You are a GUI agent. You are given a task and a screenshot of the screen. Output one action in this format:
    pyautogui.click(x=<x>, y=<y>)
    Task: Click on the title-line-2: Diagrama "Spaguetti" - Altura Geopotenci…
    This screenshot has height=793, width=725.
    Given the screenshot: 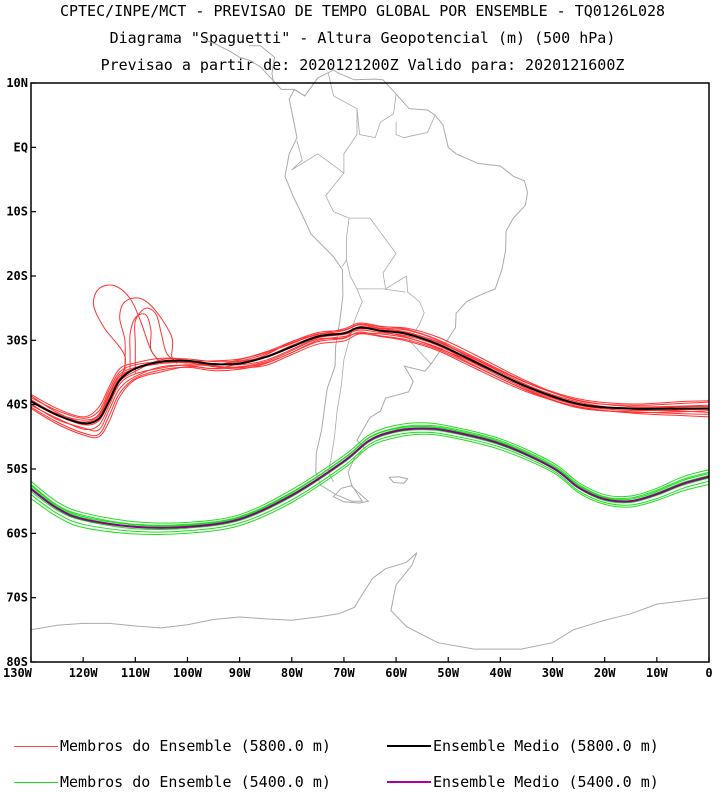 What is the action you would take?
    pyautogui.click(x=362, y=38)
    